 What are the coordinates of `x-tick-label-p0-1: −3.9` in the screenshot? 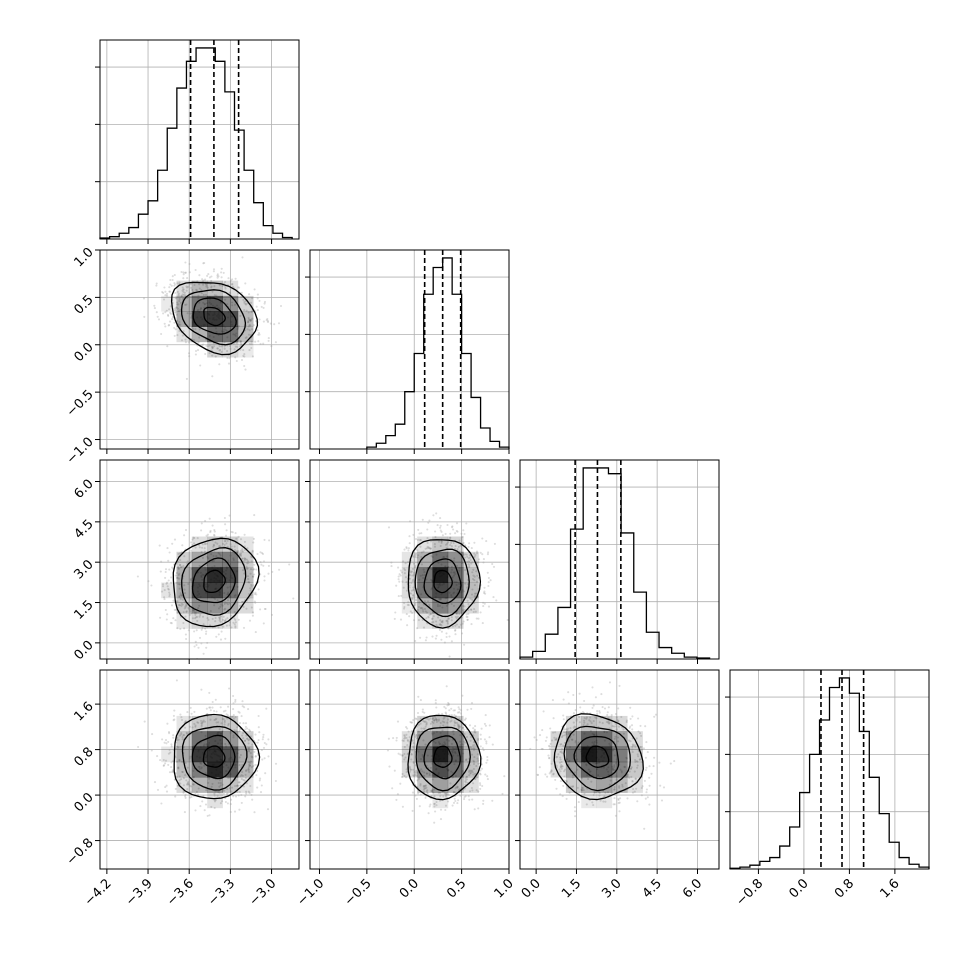 It's located at (139, 892).